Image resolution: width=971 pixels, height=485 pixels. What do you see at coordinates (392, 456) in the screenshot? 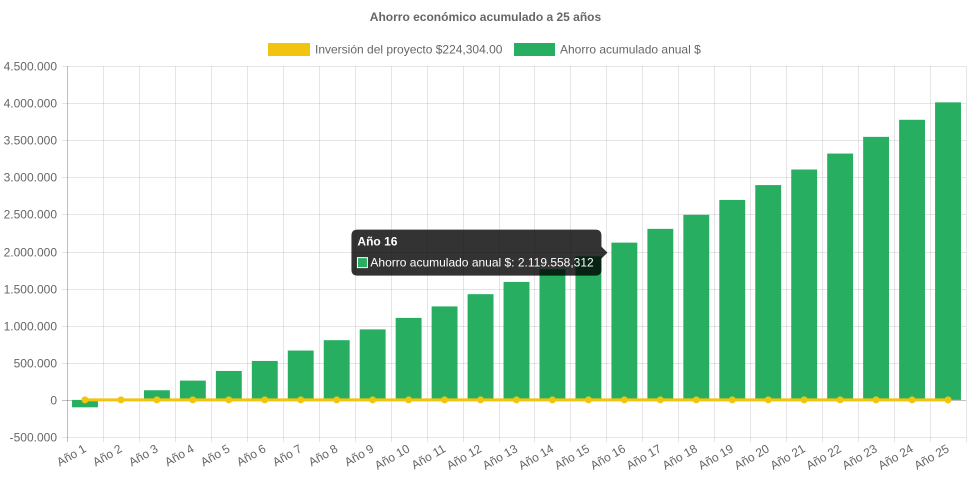
I see `x-tick-label: Año 10` at bounding box center [392, 456].